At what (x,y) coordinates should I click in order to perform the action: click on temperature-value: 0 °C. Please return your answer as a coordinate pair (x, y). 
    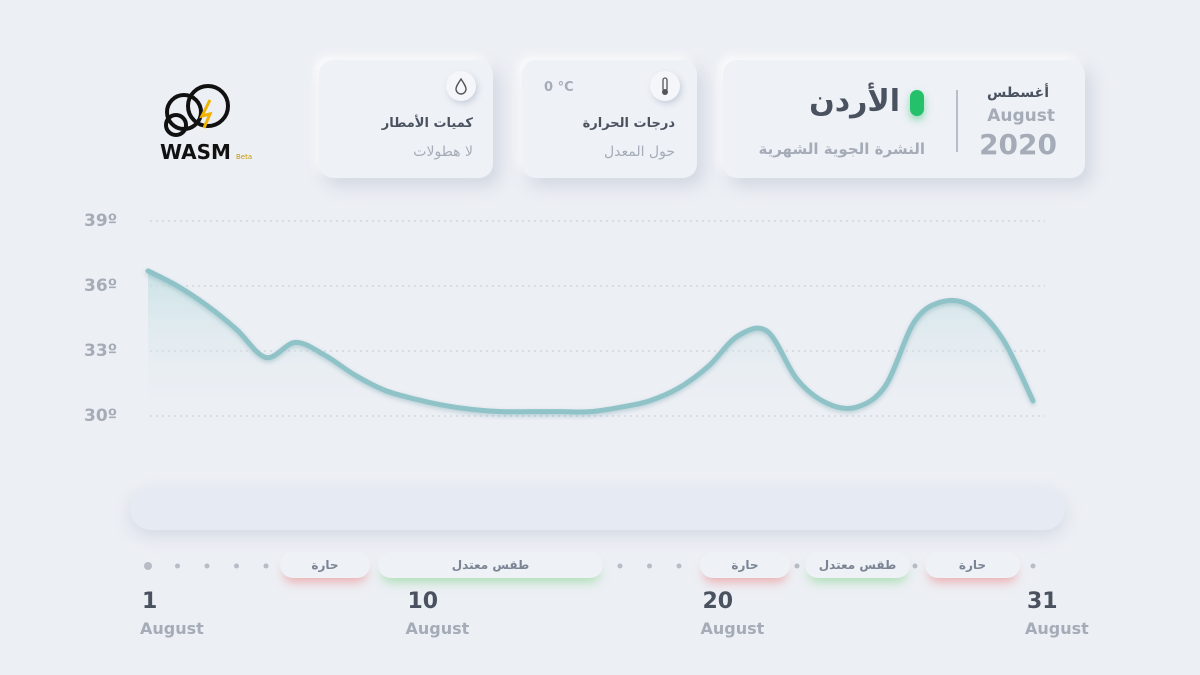
    Looking at the image, I should click on (559, 87).